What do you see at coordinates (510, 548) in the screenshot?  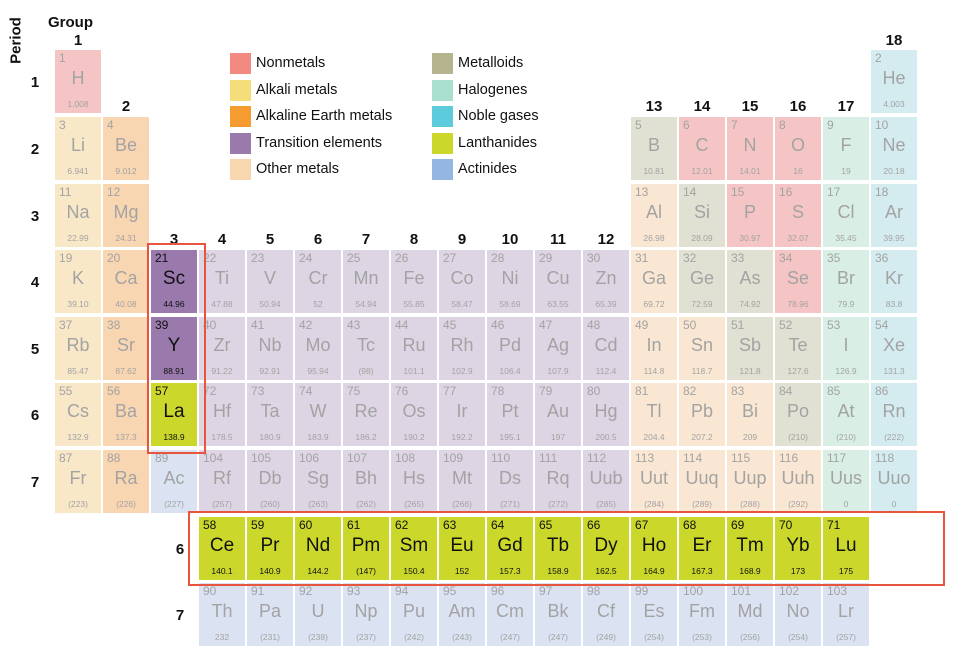 I see `element-cell-gd: 64 Gd 157.3` at bounding box center [510, 548].